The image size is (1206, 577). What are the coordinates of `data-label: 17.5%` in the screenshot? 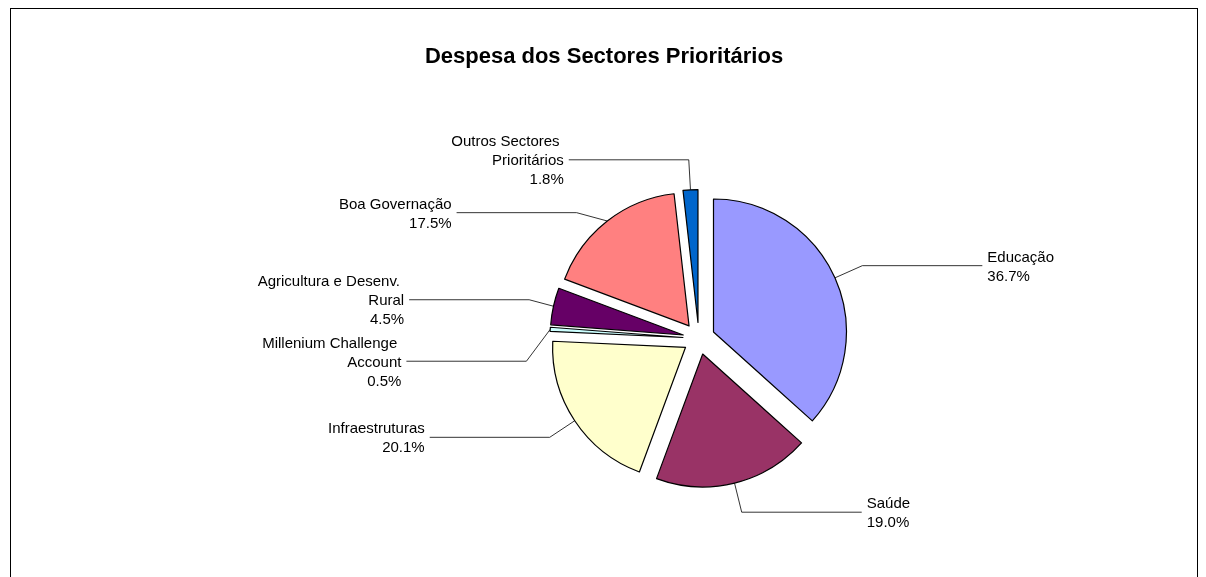 It's located at (430, 222).